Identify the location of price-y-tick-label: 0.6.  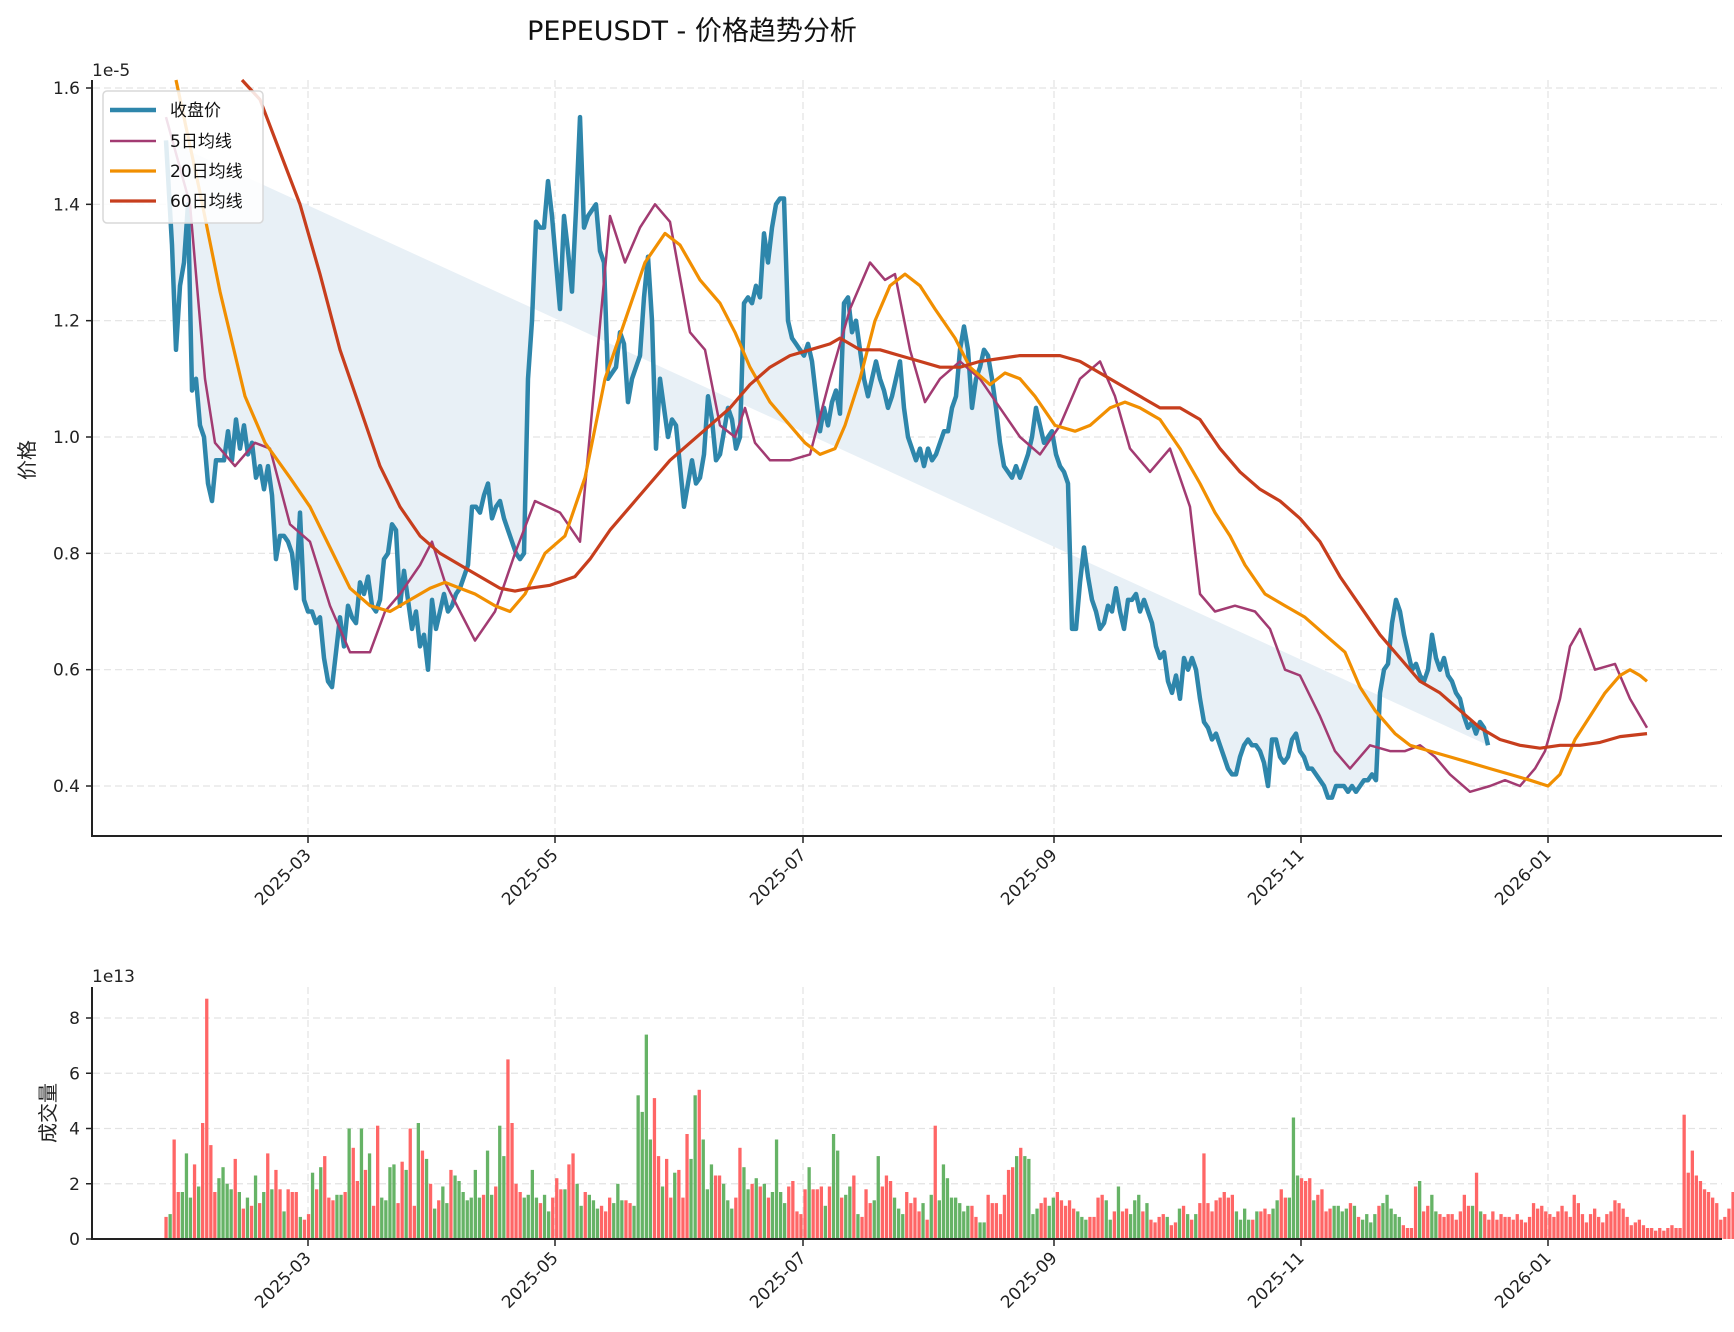
(66, 671).